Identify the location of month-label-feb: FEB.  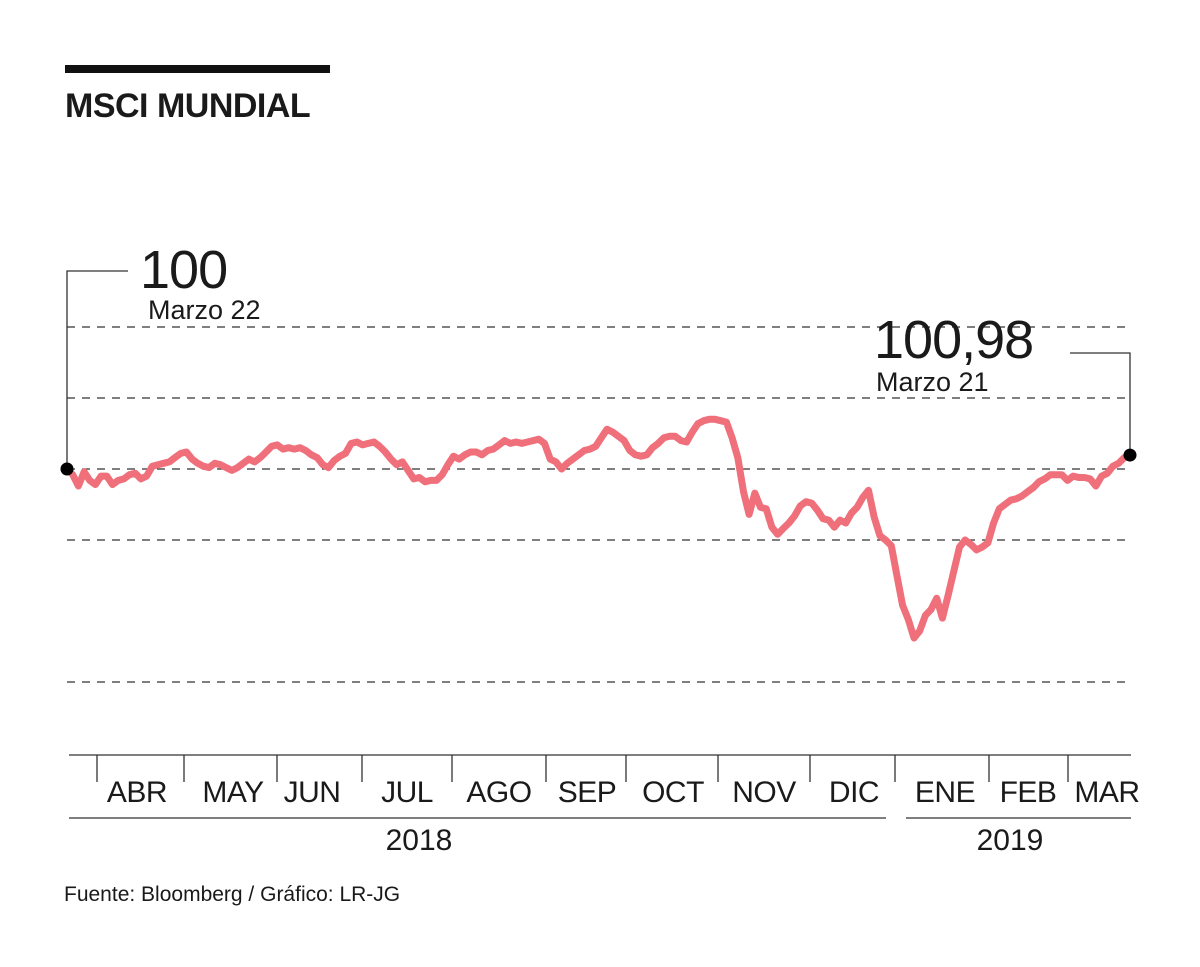
(1028, 792).